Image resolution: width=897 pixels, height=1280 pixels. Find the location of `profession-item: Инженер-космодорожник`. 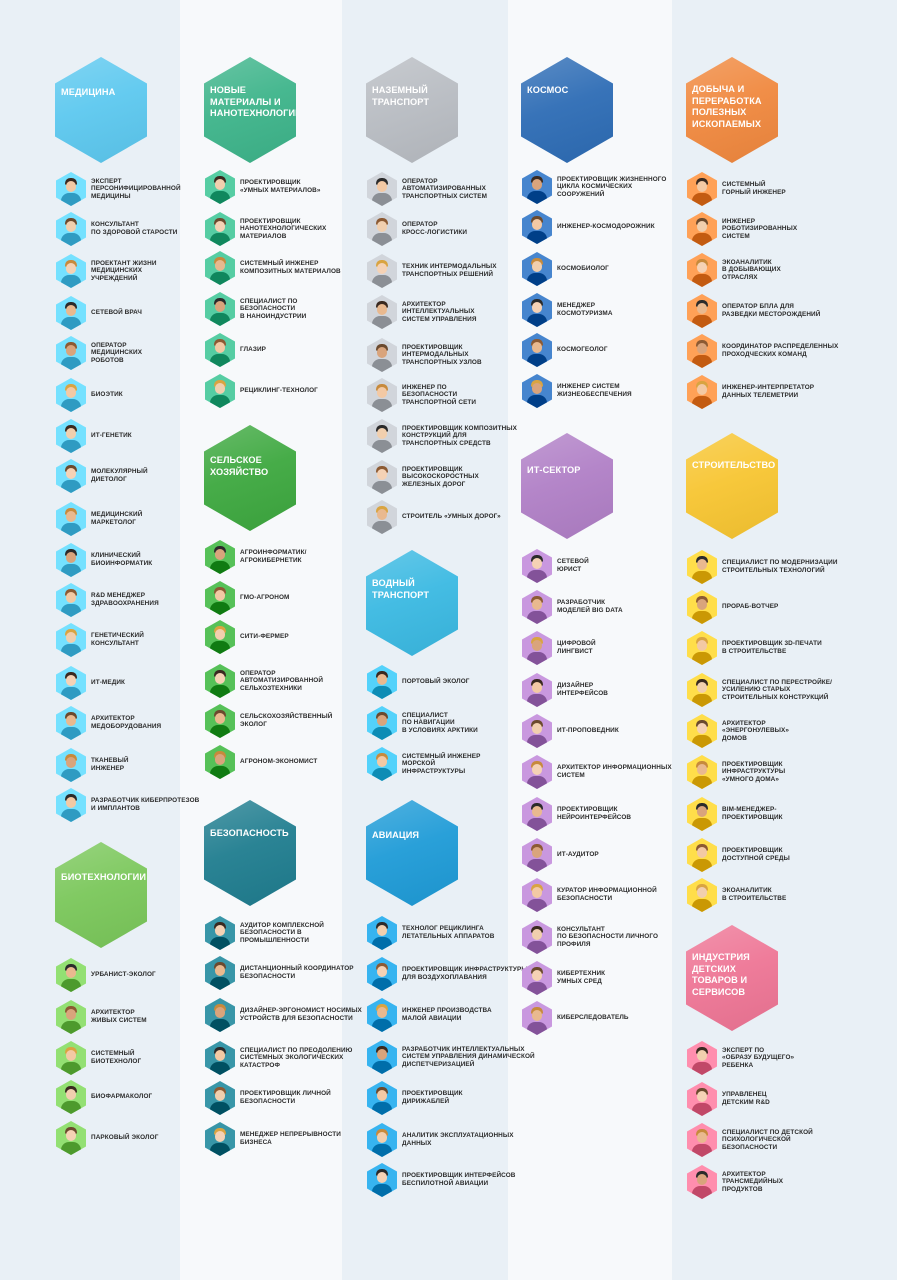

profession-item: Инженер-космодорожник is located at coordinates (588, 227).